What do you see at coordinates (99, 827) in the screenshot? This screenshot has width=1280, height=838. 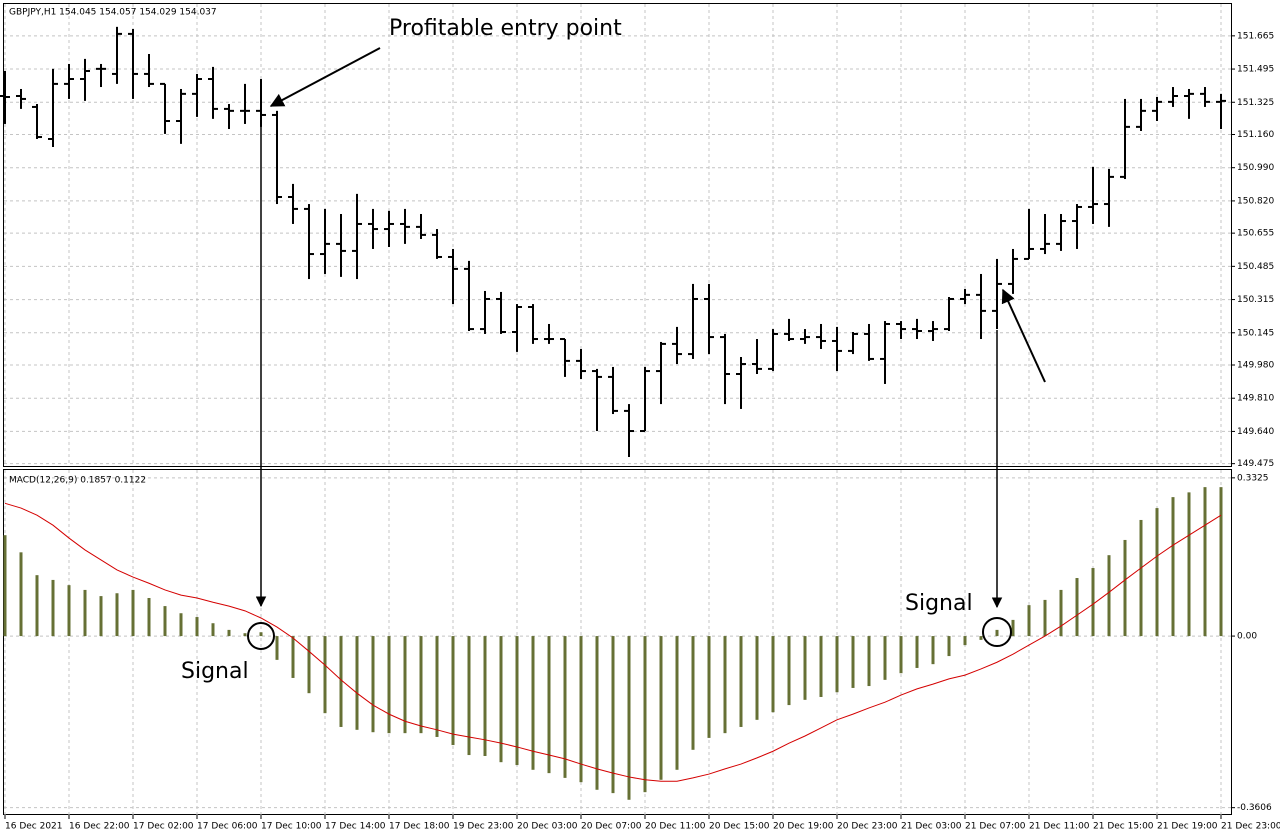 I see `x-tick-label: 16 Dec 22:00` at bounding box center [99, 827].